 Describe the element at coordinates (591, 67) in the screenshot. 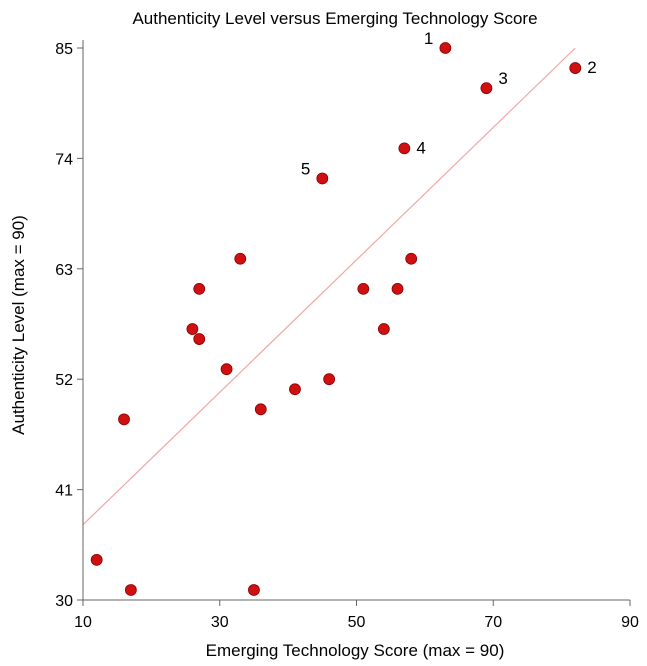

I see `point-label: 2` at that location.